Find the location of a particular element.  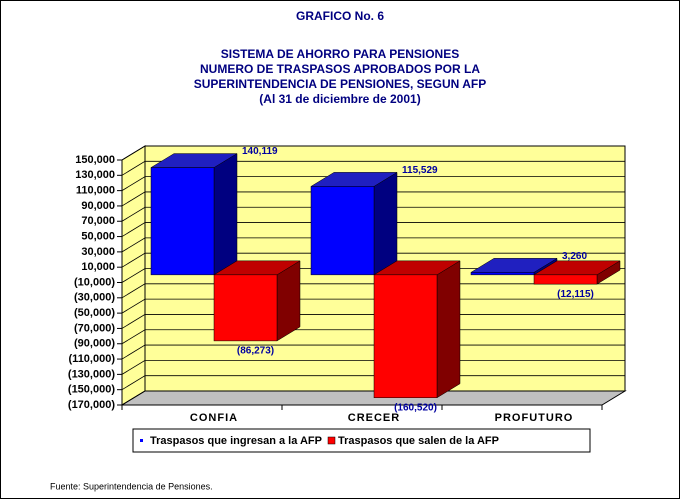

y-tick-label: 50,000 is located at coordinates (98, 236).